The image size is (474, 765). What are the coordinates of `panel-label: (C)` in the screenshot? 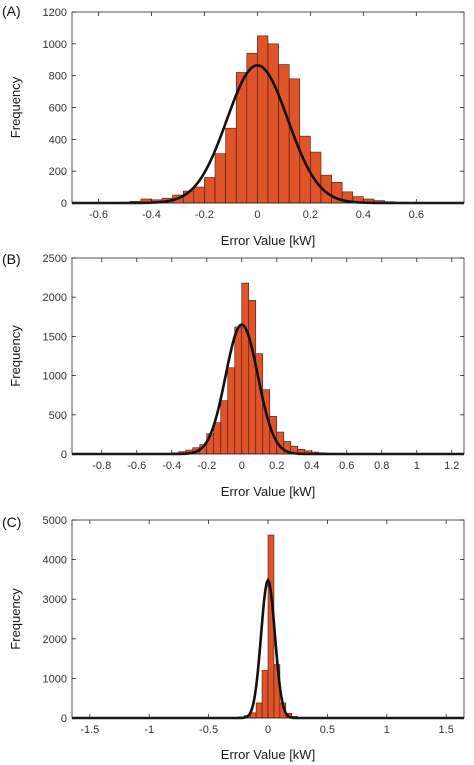 It's located at (11, 522).